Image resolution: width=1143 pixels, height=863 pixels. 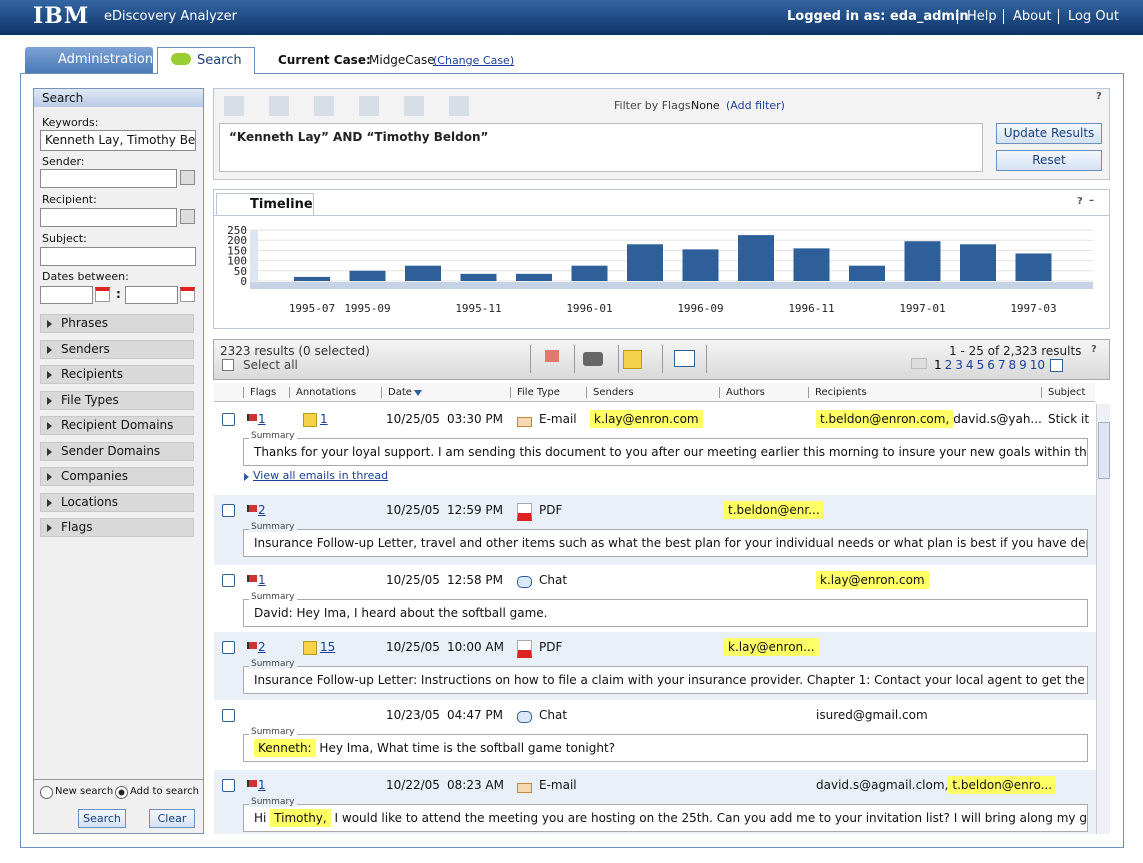 What do you see at coordinates (1057, 365) in the screenshot?
I see `next-page` at bounding box center [1057, 365].